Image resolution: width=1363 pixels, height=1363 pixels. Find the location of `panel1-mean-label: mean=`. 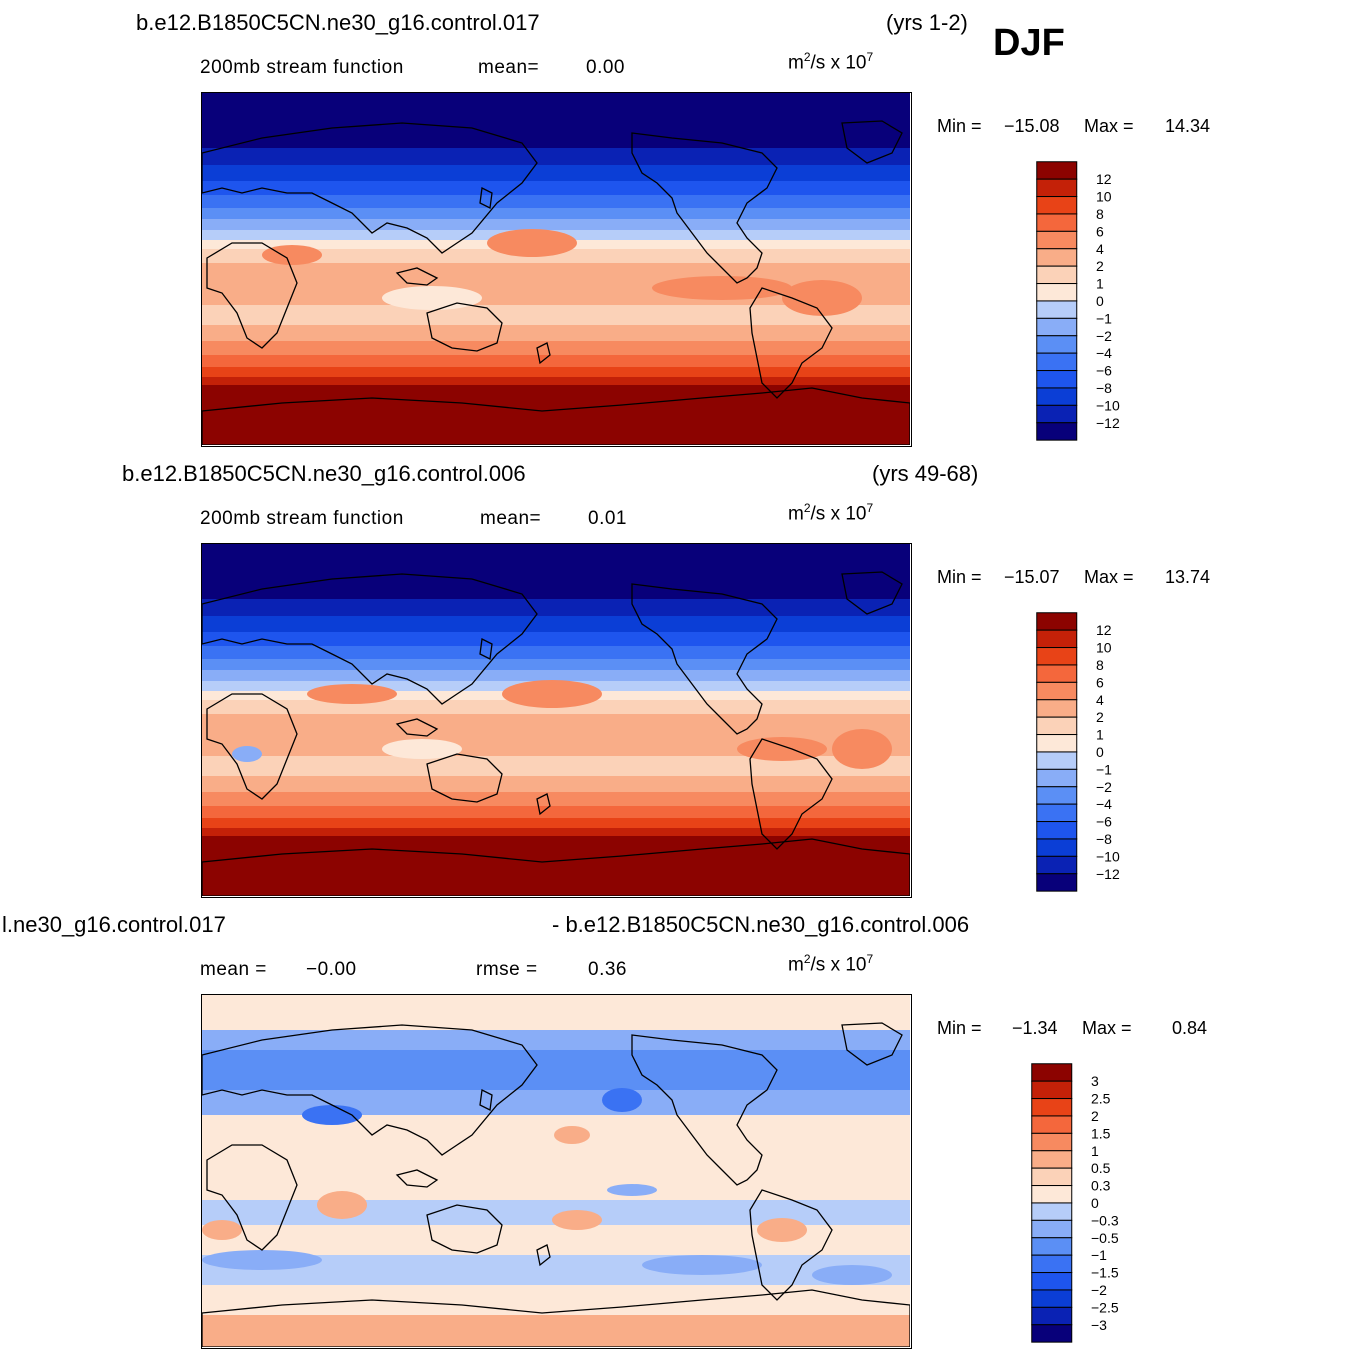

panel1-mean-label: mean= is located at coordinates (509, 67).